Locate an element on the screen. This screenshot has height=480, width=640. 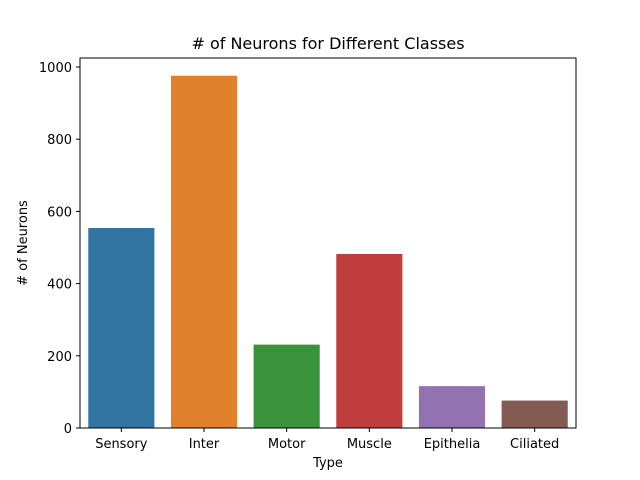
x-tick-label: Muscle is located at coordinates (369, 444).